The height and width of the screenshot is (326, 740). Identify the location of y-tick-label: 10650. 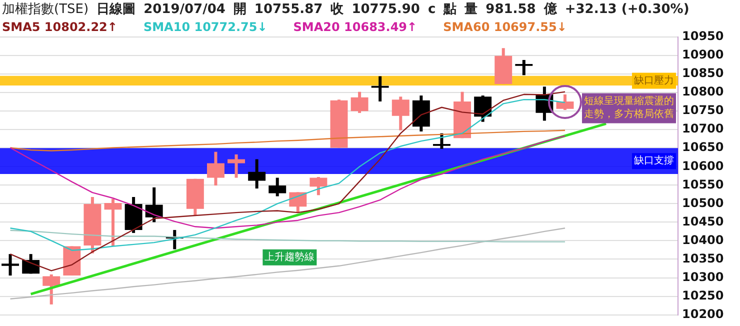
(703, 147).